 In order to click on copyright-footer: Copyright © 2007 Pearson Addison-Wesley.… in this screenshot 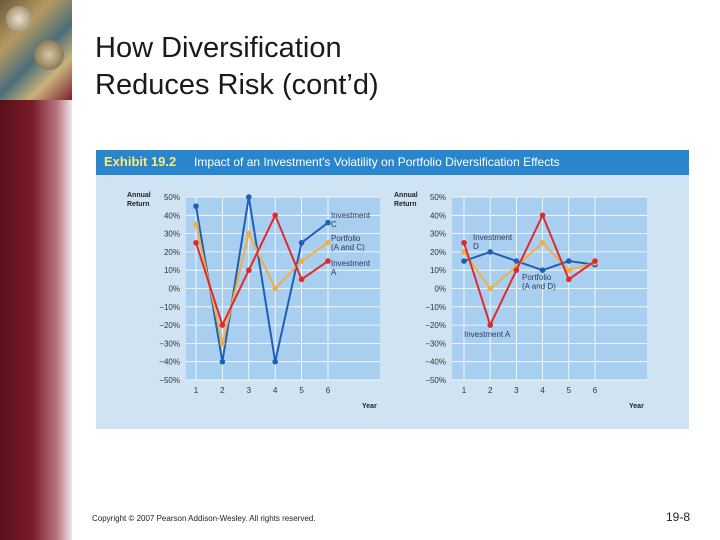, I will do `click(204, 518)`.